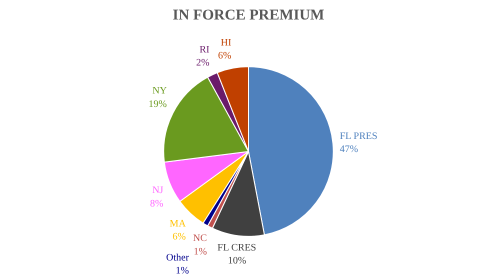 This screenshot has width=496, height=276. I want to click on data-label: 47%, so click(349, 149).